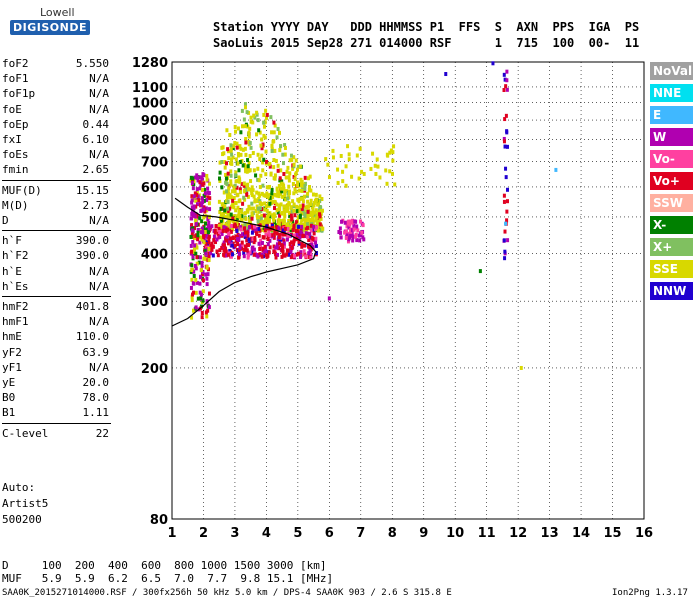  Describe the element at coordinates (15, 124) in the screenshot. I see `param-key: foEp` at that location.